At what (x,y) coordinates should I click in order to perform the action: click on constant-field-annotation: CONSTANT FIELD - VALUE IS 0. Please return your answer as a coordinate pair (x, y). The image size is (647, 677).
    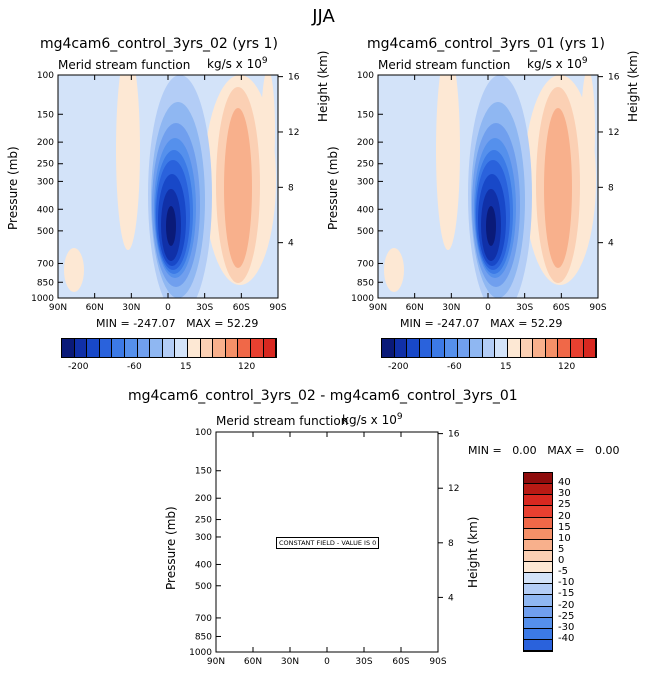
    Looking at the image, I should click on (328, 543).